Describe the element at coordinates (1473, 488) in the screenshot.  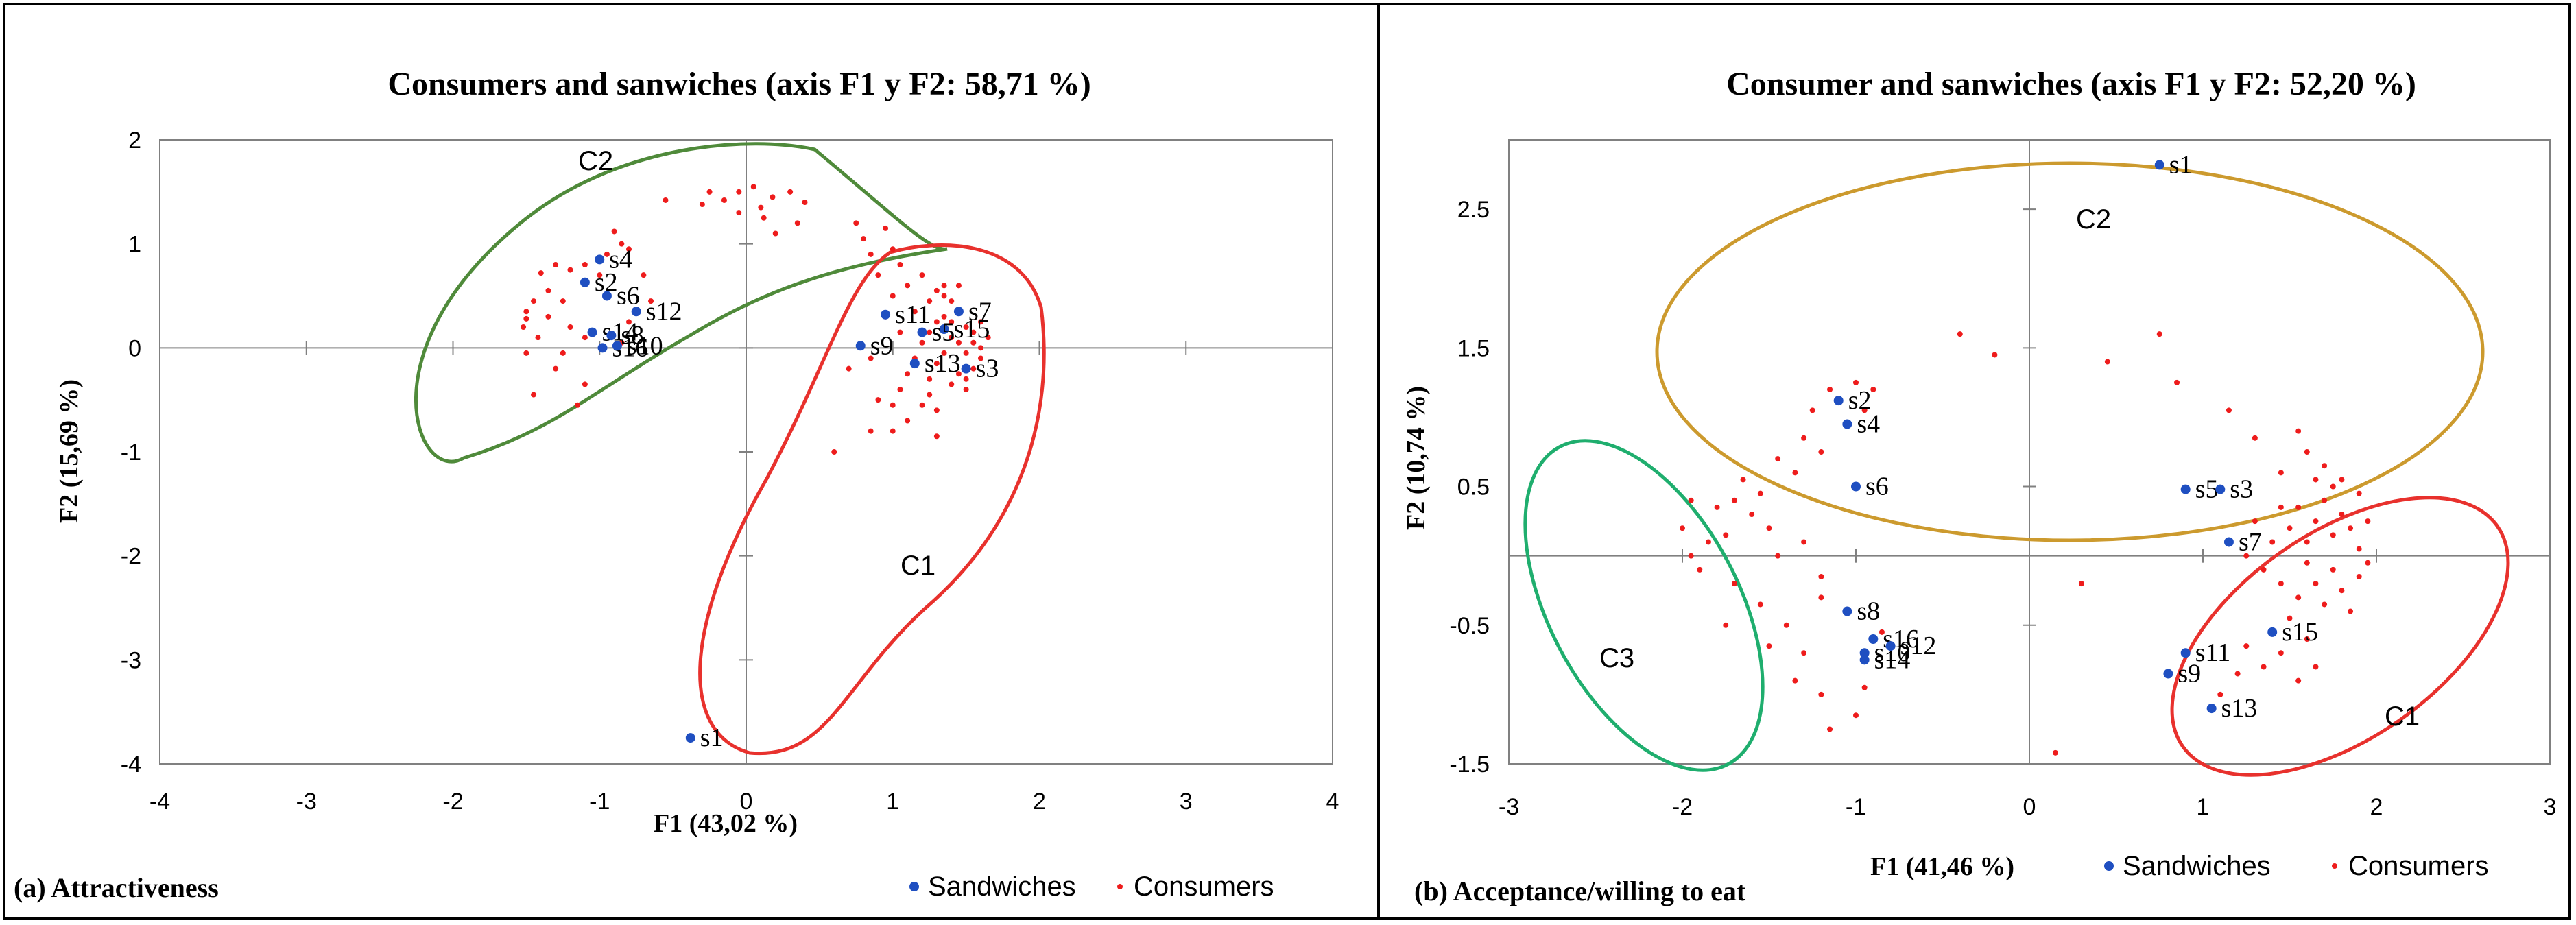
I see `y-tick-label: 0.5` at that location.